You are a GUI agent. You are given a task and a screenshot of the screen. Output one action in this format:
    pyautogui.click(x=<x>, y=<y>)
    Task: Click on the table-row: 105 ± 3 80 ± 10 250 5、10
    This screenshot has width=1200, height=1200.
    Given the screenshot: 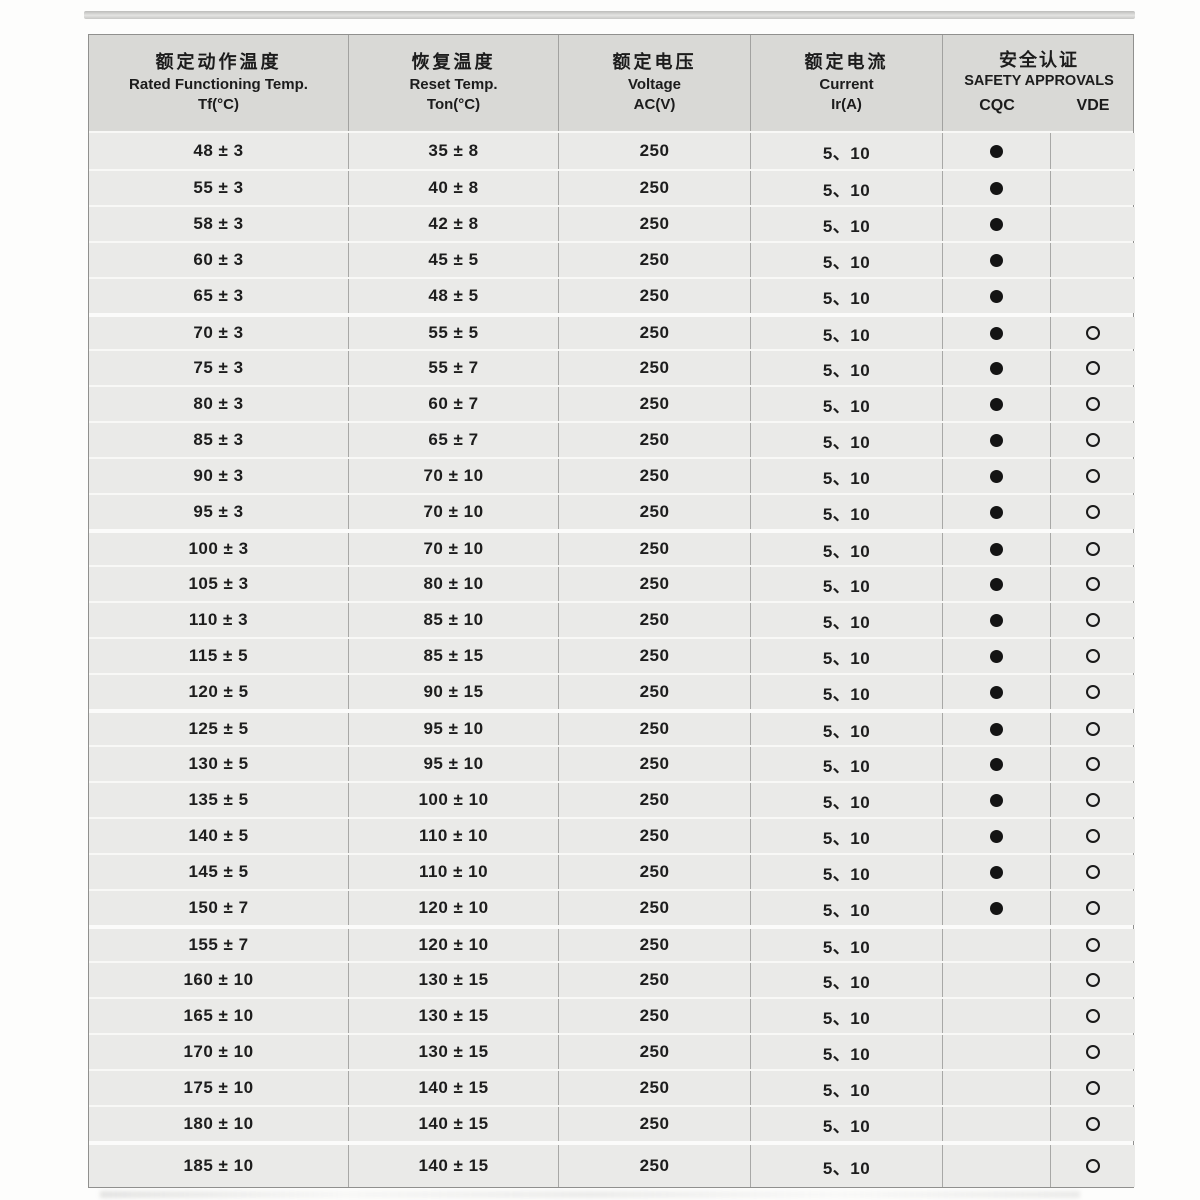 What is the action you would take?
    pyautogui.click(x=612, y=583)
    